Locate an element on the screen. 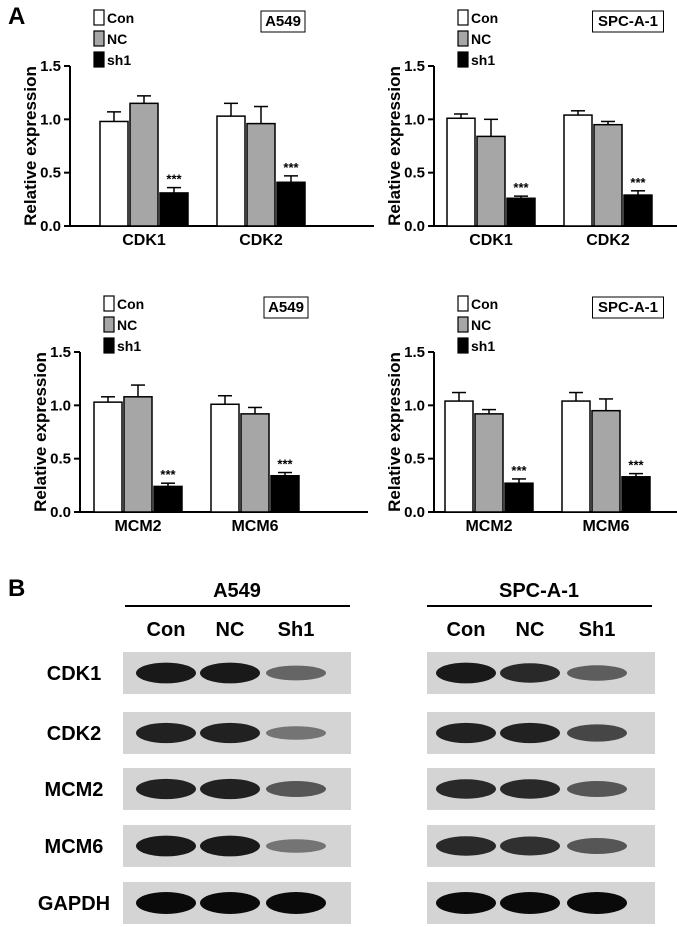 This screenshot has width=677, height=927. blot-group-title: A549 is located at coordinates (237, 591).